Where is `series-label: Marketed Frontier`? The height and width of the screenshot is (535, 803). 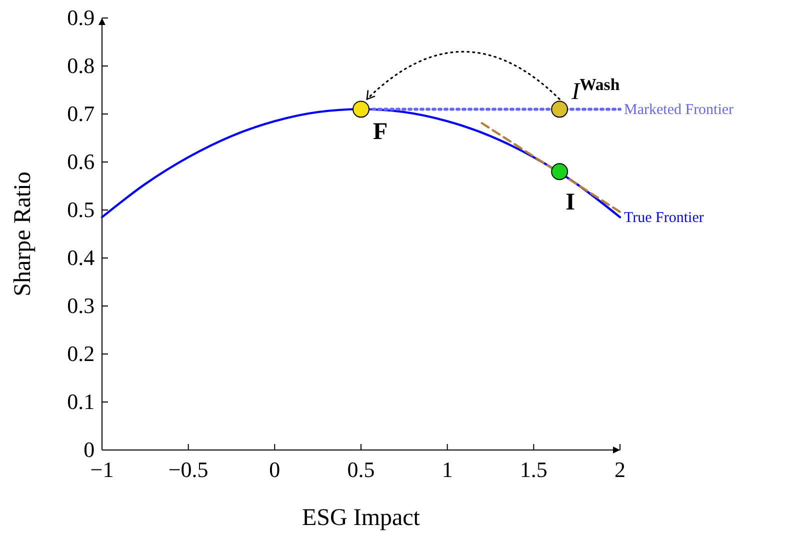 series-label: Marketed Frontier is located at coordinates (679, 110).